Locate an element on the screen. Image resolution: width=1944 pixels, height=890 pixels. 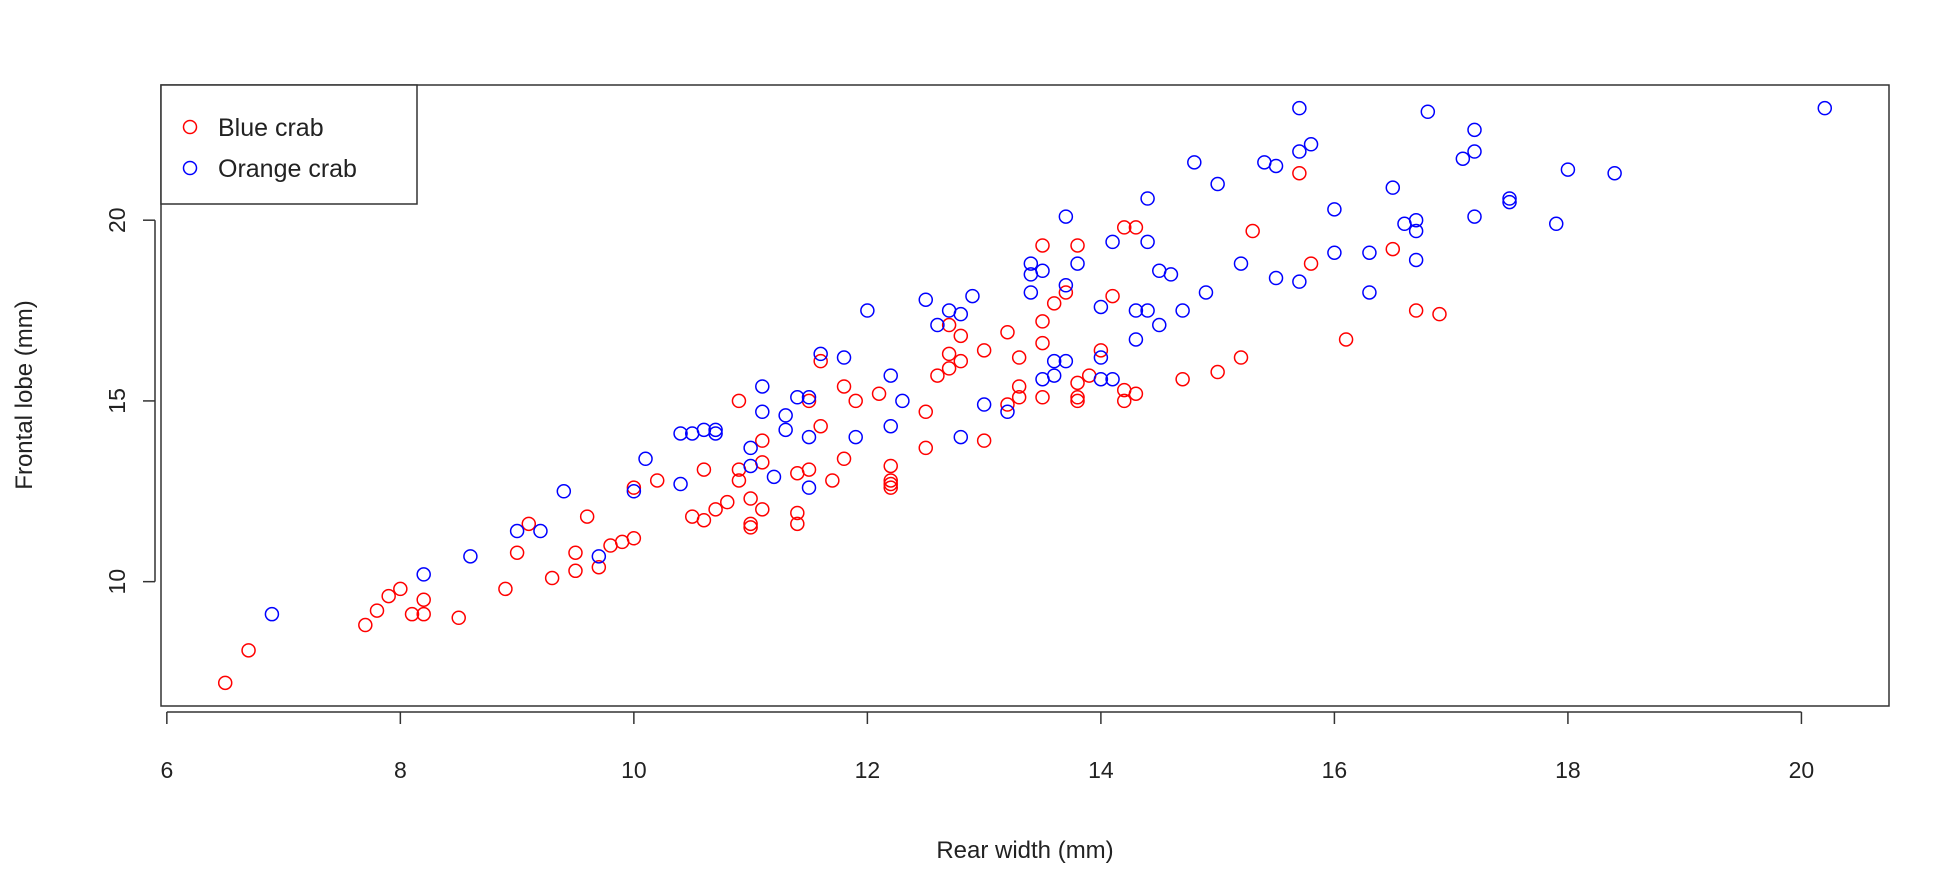
x-tick-label: 14 is located at coordinates (1101, 770).